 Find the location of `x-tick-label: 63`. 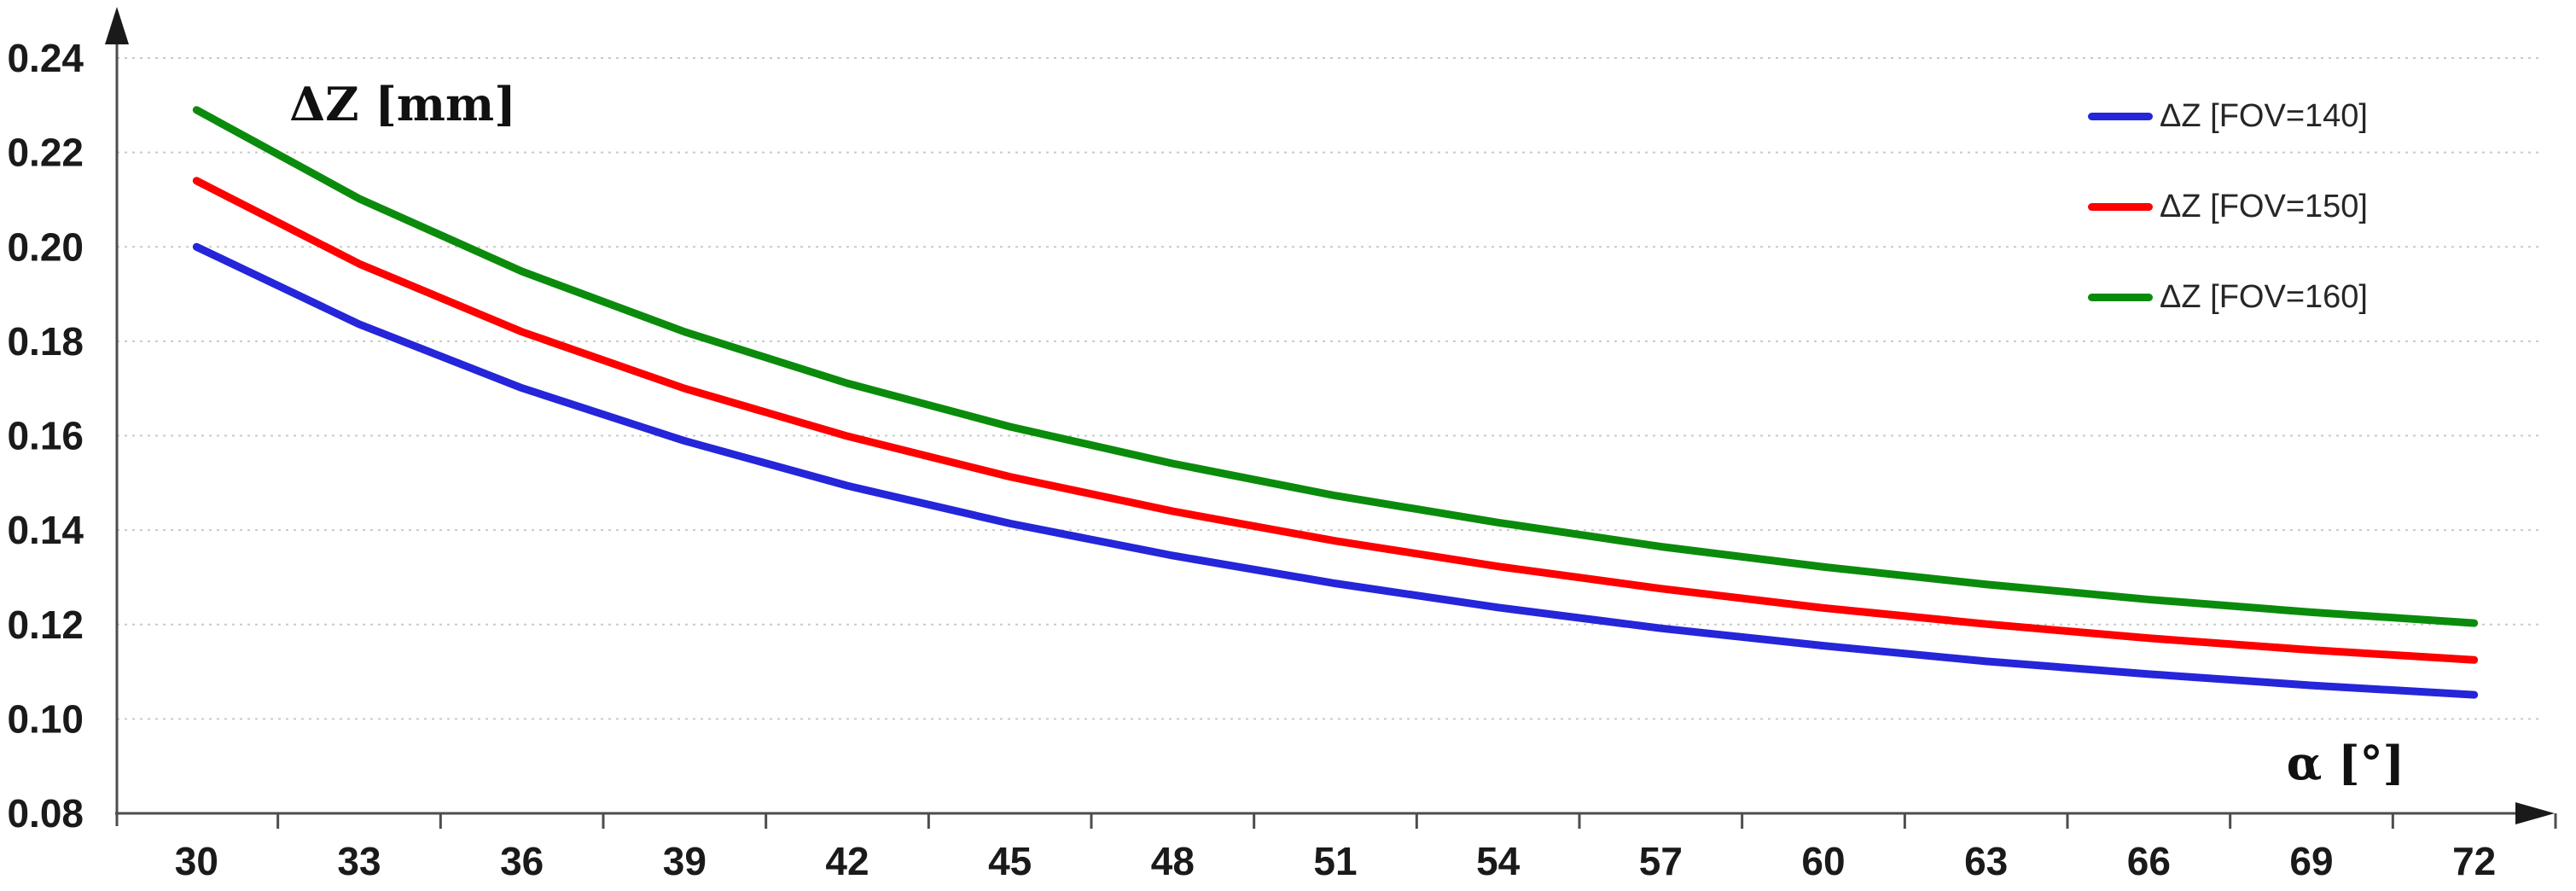

x-tick-label: 63 is located at coordinates (1986, 861).